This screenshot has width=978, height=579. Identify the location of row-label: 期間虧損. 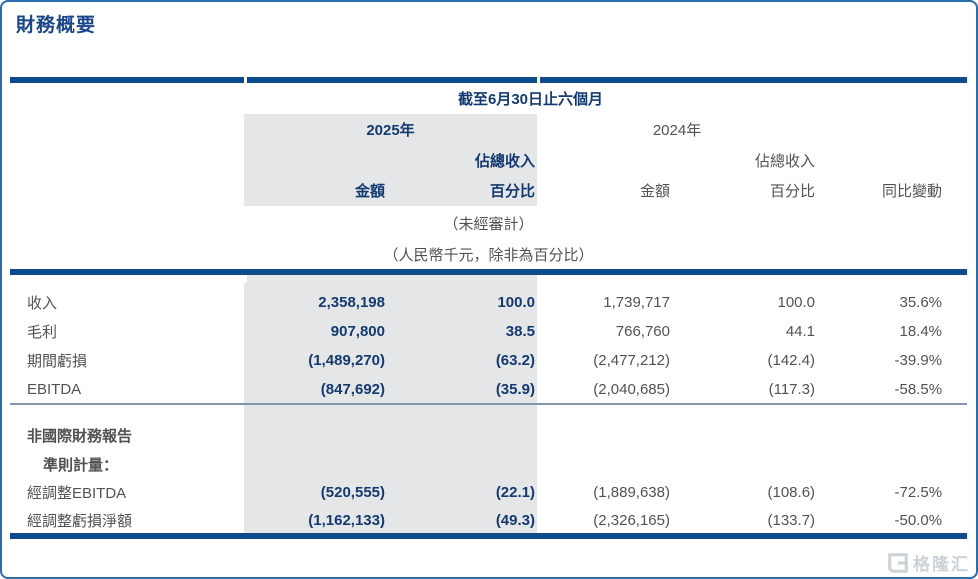
(57, 361).